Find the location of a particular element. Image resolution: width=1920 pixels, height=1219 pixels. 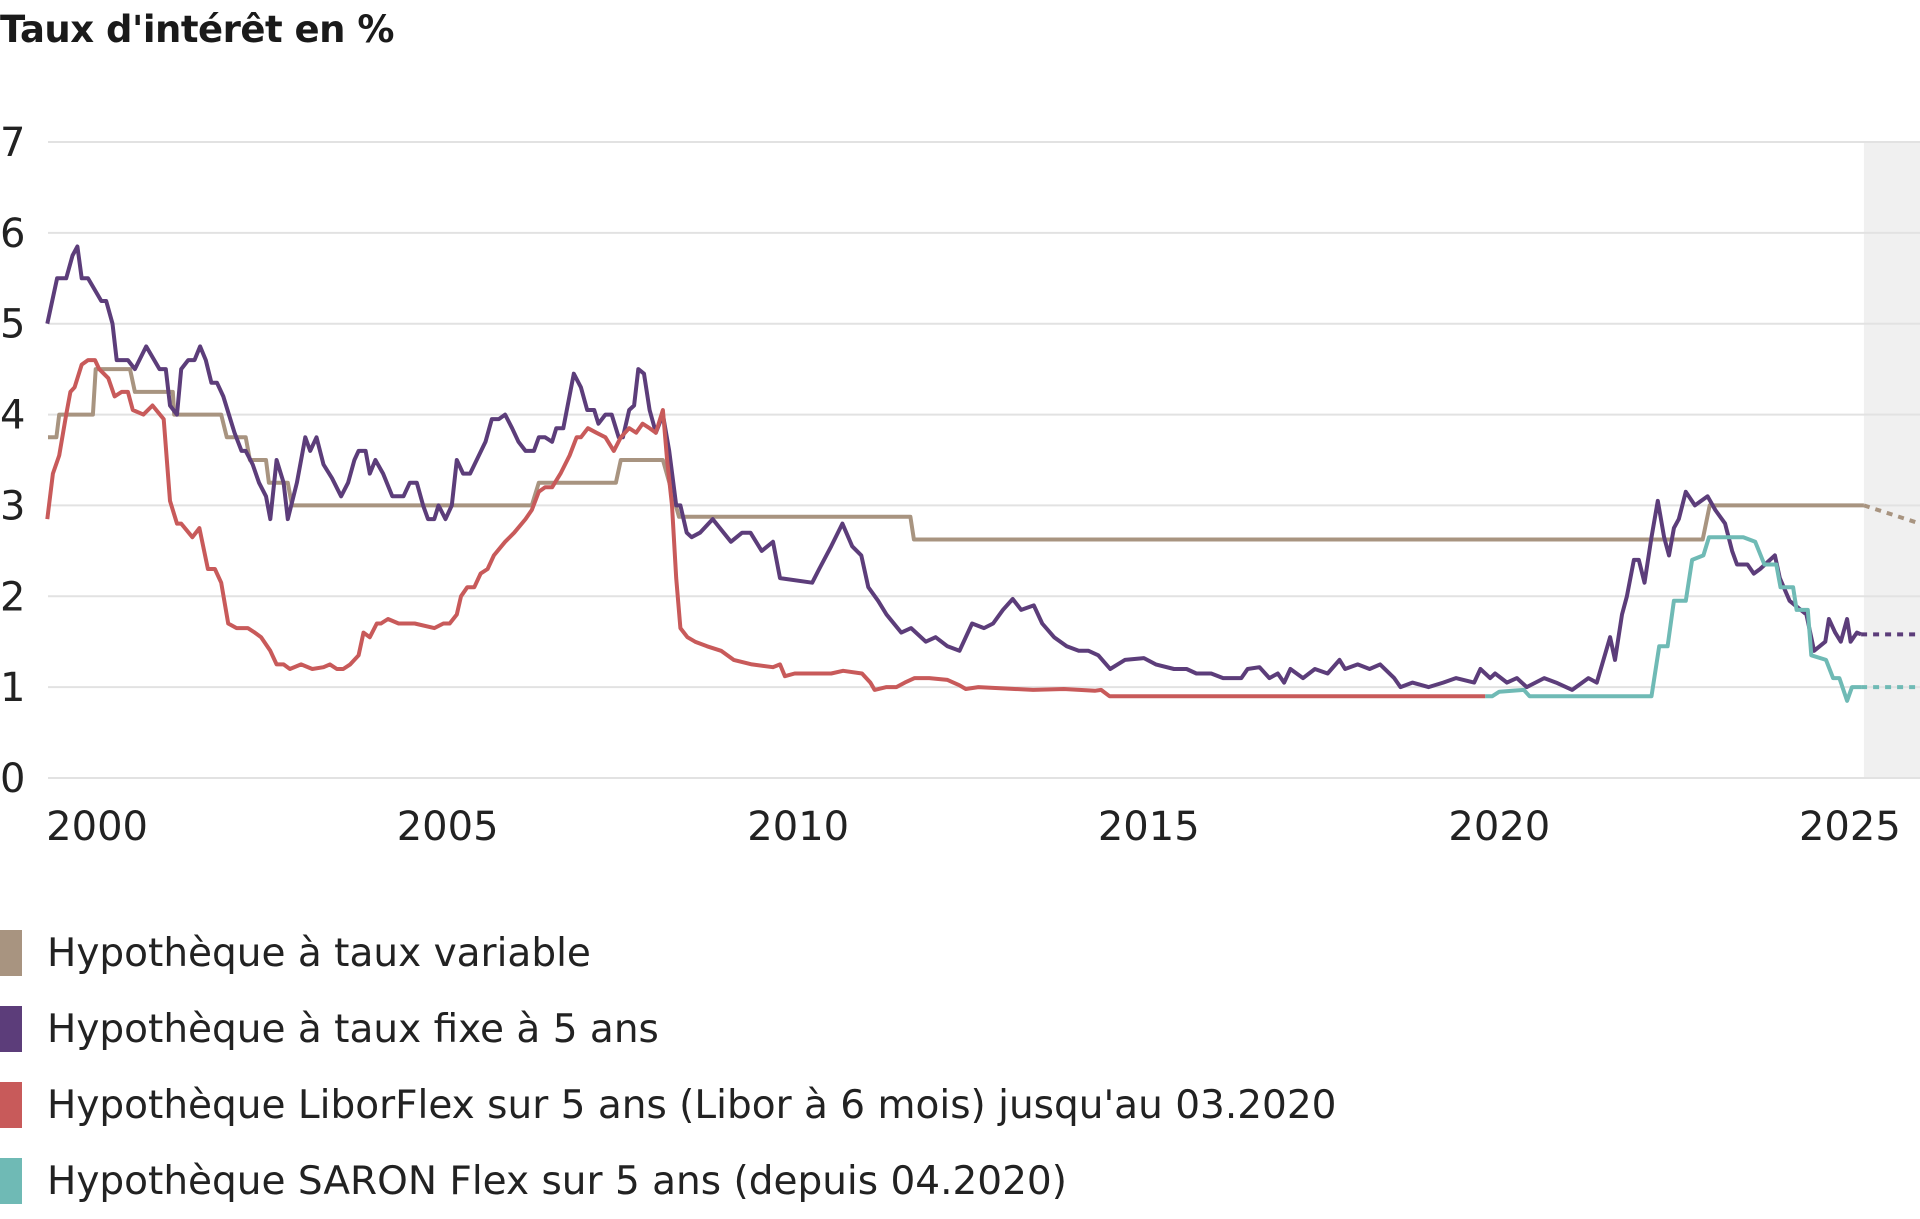

y-tick-label: 6 is located at coordinates (12, 234).